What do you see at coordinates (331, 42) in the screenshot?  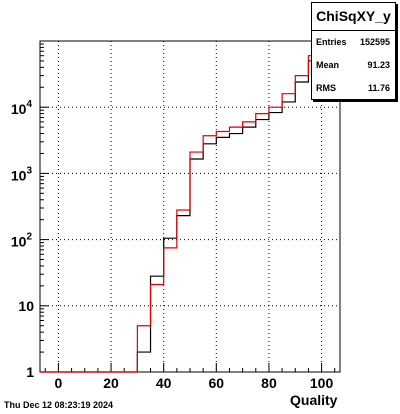 I see `stats-label: Entries` at bounding box center [331, 42].